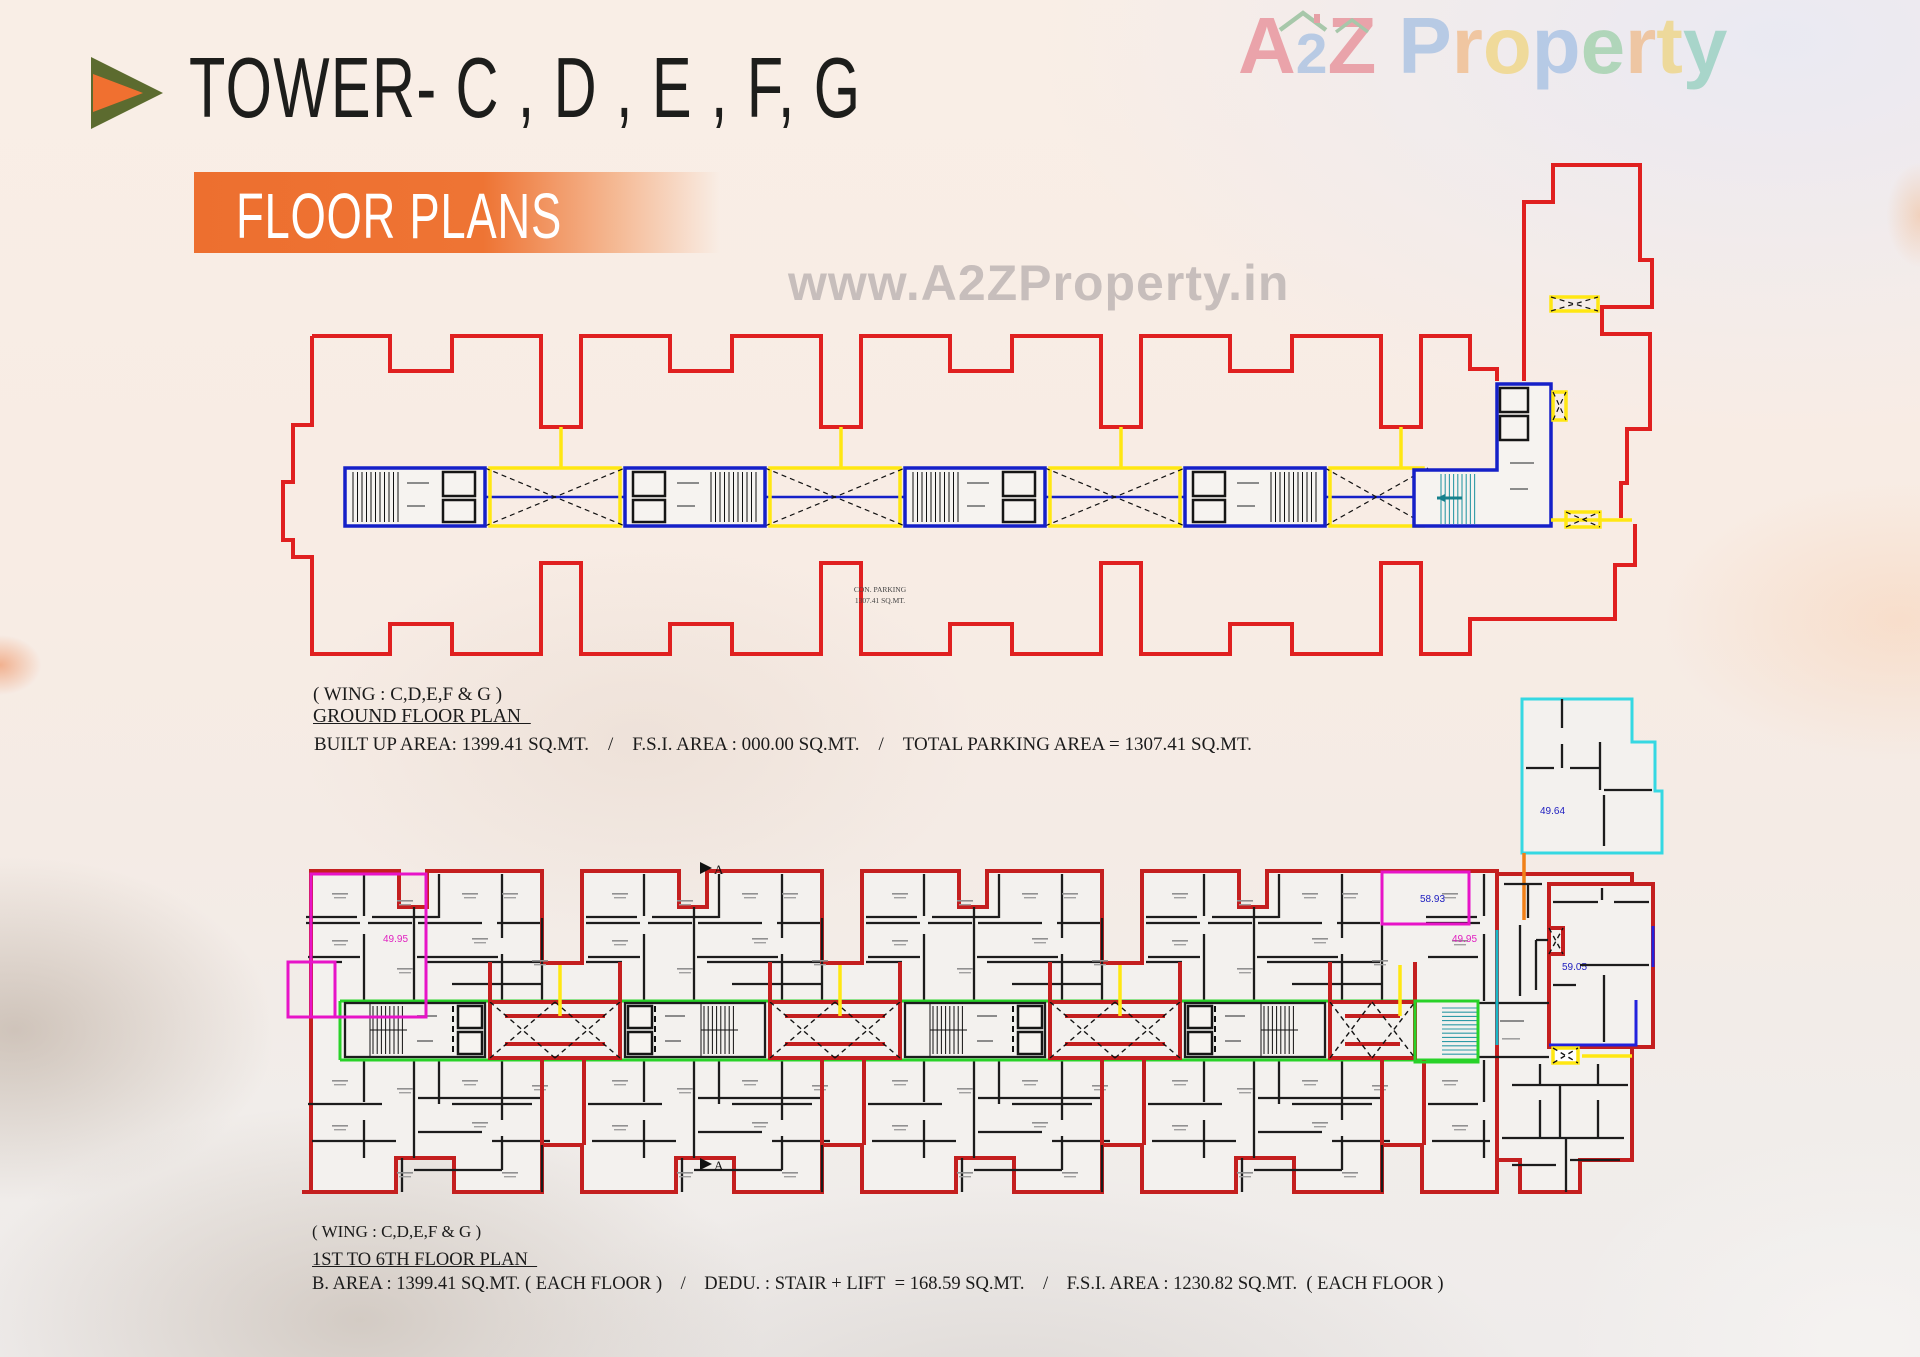  What do you see at coordinates (880, 600) in the screenshot?
I see `svg-text: 1307.41 SQ.MT.` at bounding box center [880, 600].